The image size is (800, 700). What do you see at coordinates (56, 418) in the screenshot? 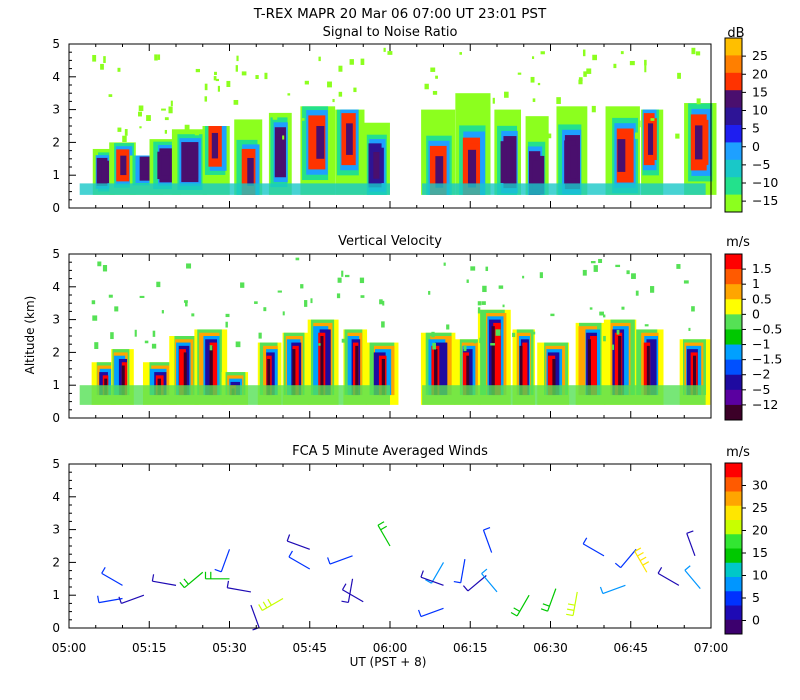
I see `velocity-y-tick-label: 0` at bounding box center [56, 418].